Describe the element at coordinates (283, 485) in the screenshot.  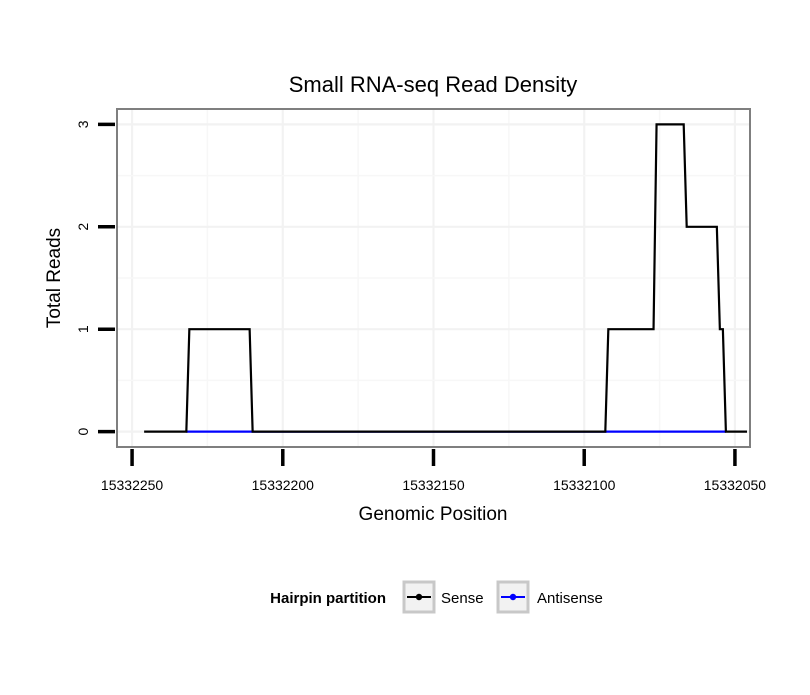
I see `x-tick-label: 15332200` at that location.